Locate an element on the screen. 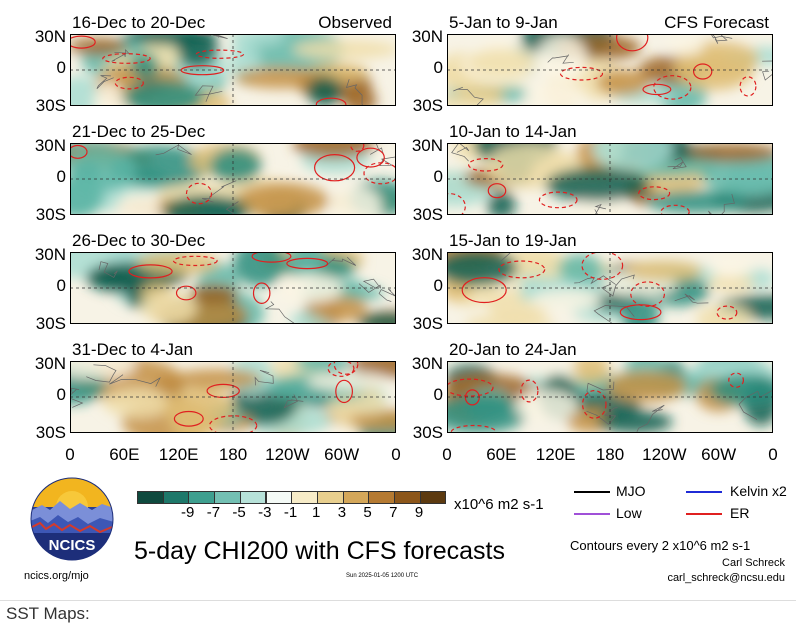  sst-maps-heading: SST Maps: is located at coordinates (48, 614).